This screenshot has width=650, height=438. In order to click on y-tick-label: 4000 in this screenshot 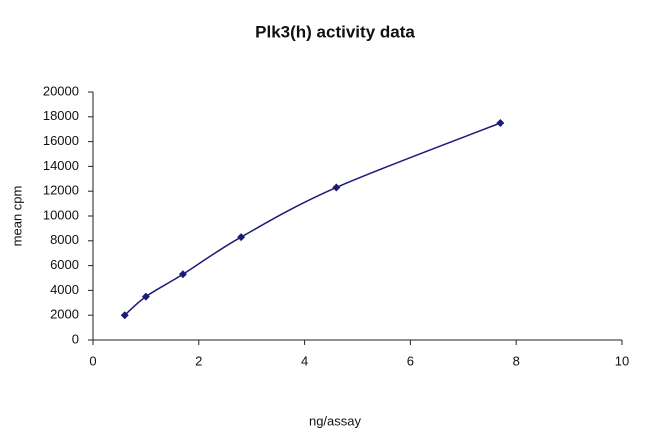, I will do `click(64, 289)`.